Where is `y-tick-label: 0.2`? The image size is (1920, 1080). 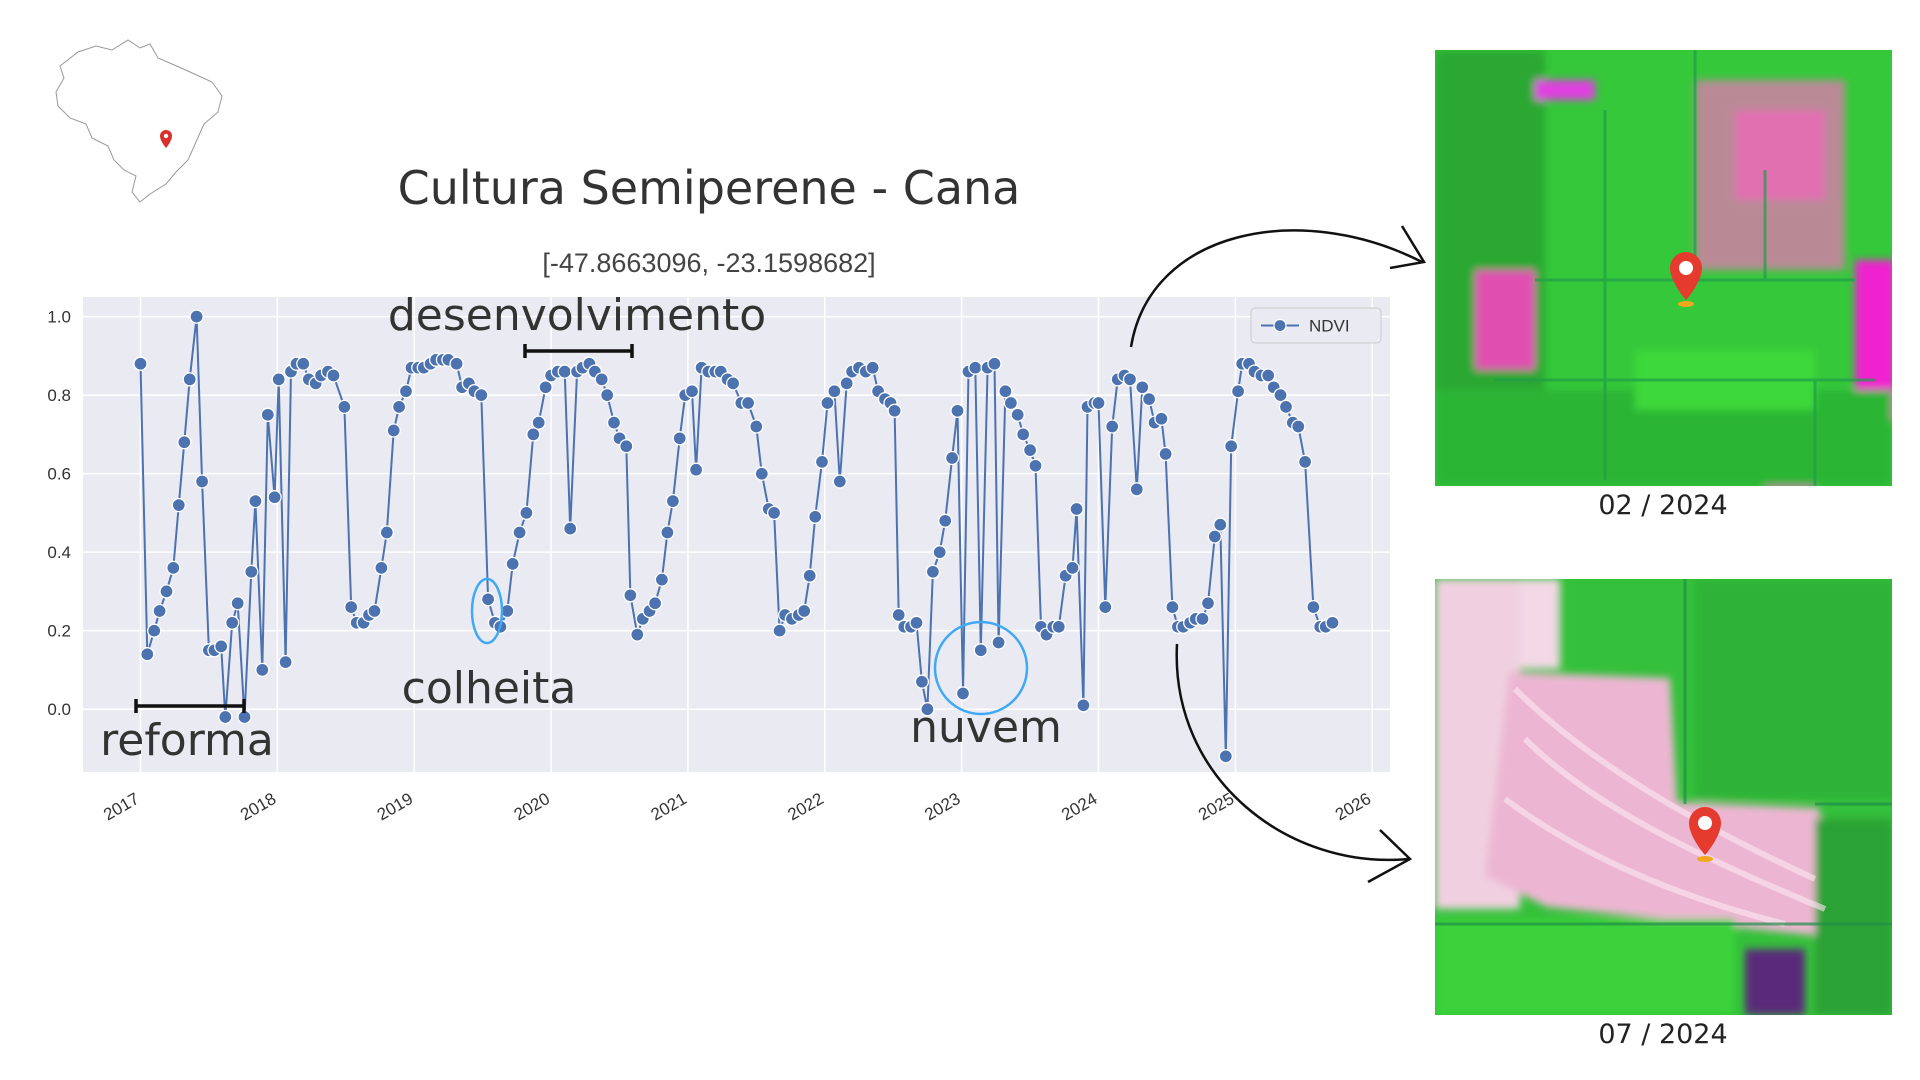 y-tick-label: 0.2 is located at coordinates (59, 631).